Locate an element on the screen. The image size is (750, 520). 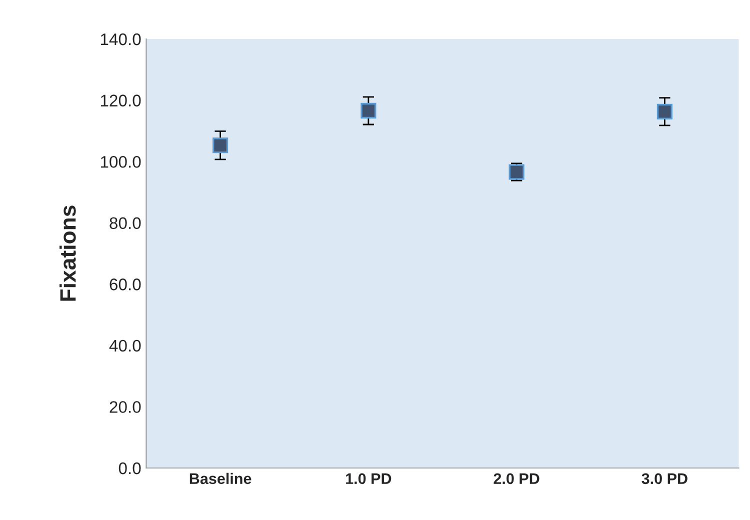
x-tick-label: 1.0 PD is located at coordinates (369, 478).